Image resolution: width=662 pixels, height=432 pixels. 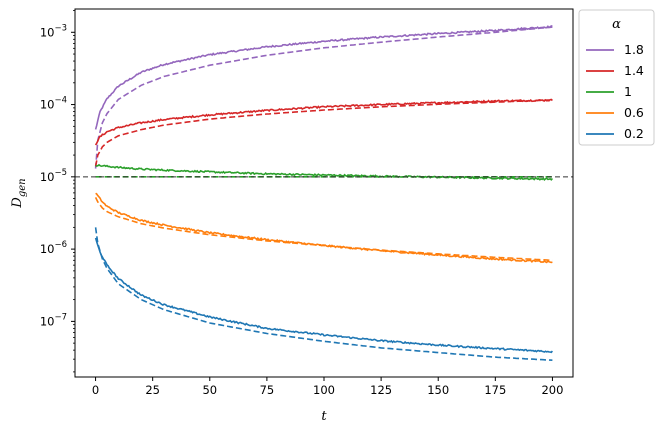 I want to click on y-axis-label-sub: gen, so click(x=22, y=187).